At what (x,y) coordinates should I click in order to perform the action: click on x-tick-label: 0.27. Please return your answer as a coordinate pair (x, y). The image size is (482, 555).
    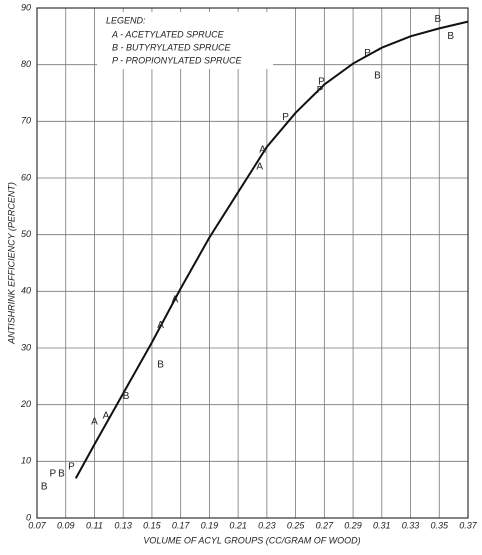
    Looking at the image, I should click on (325, 525).